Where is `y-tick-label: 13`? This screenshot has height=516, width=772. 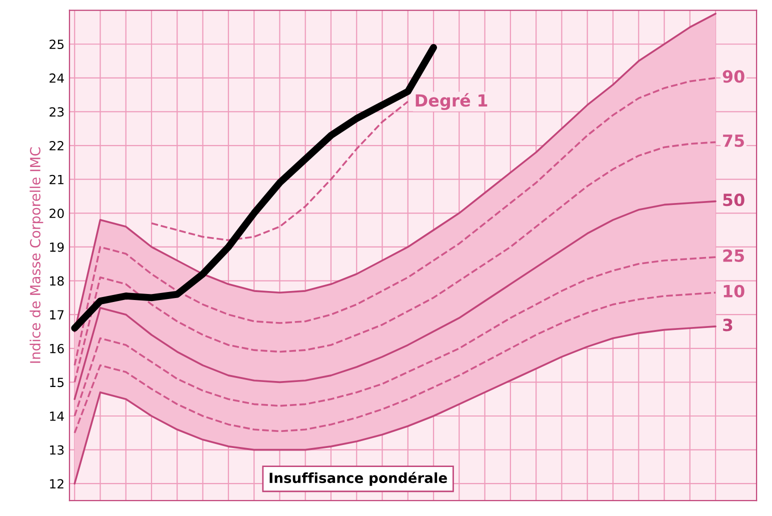
y-tick-label: 13 is located at coordinates (57, 450).